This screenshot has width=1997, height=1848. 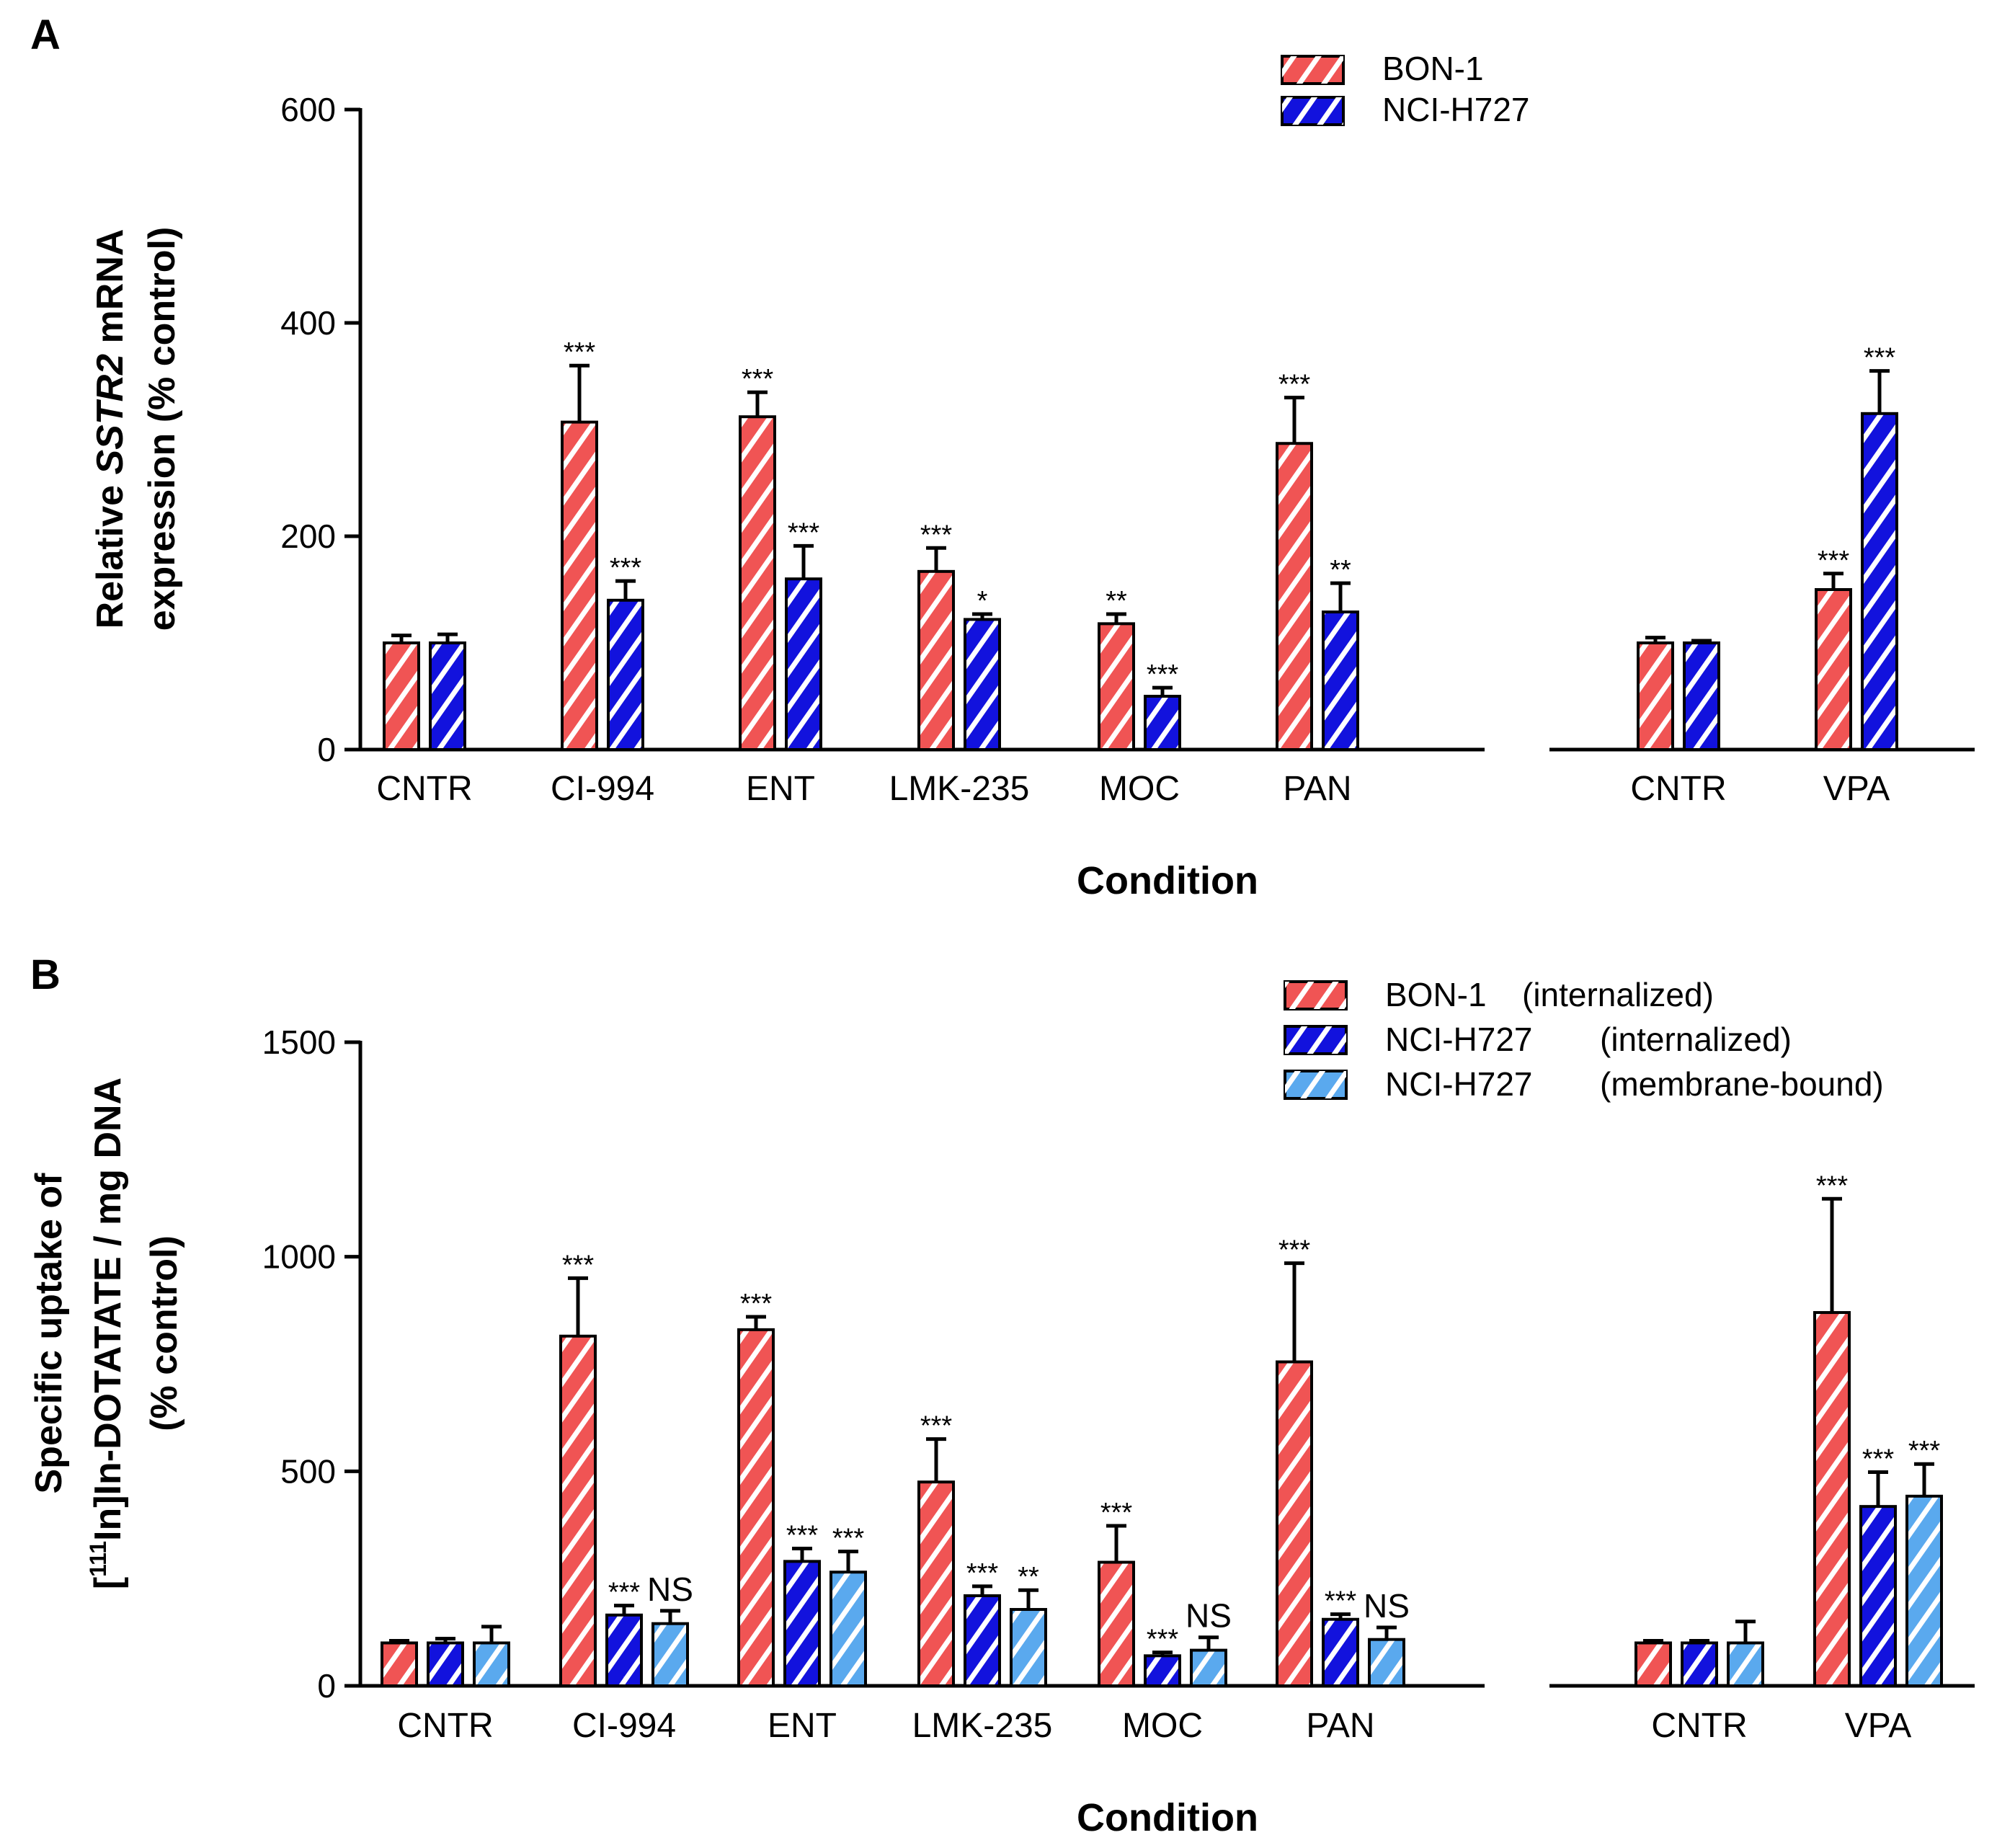 What do you see at coordinates (624, 1726) in the screenshot?
I see `x-category-label-b-1: CI-994` at bounding box center [624, 1726].